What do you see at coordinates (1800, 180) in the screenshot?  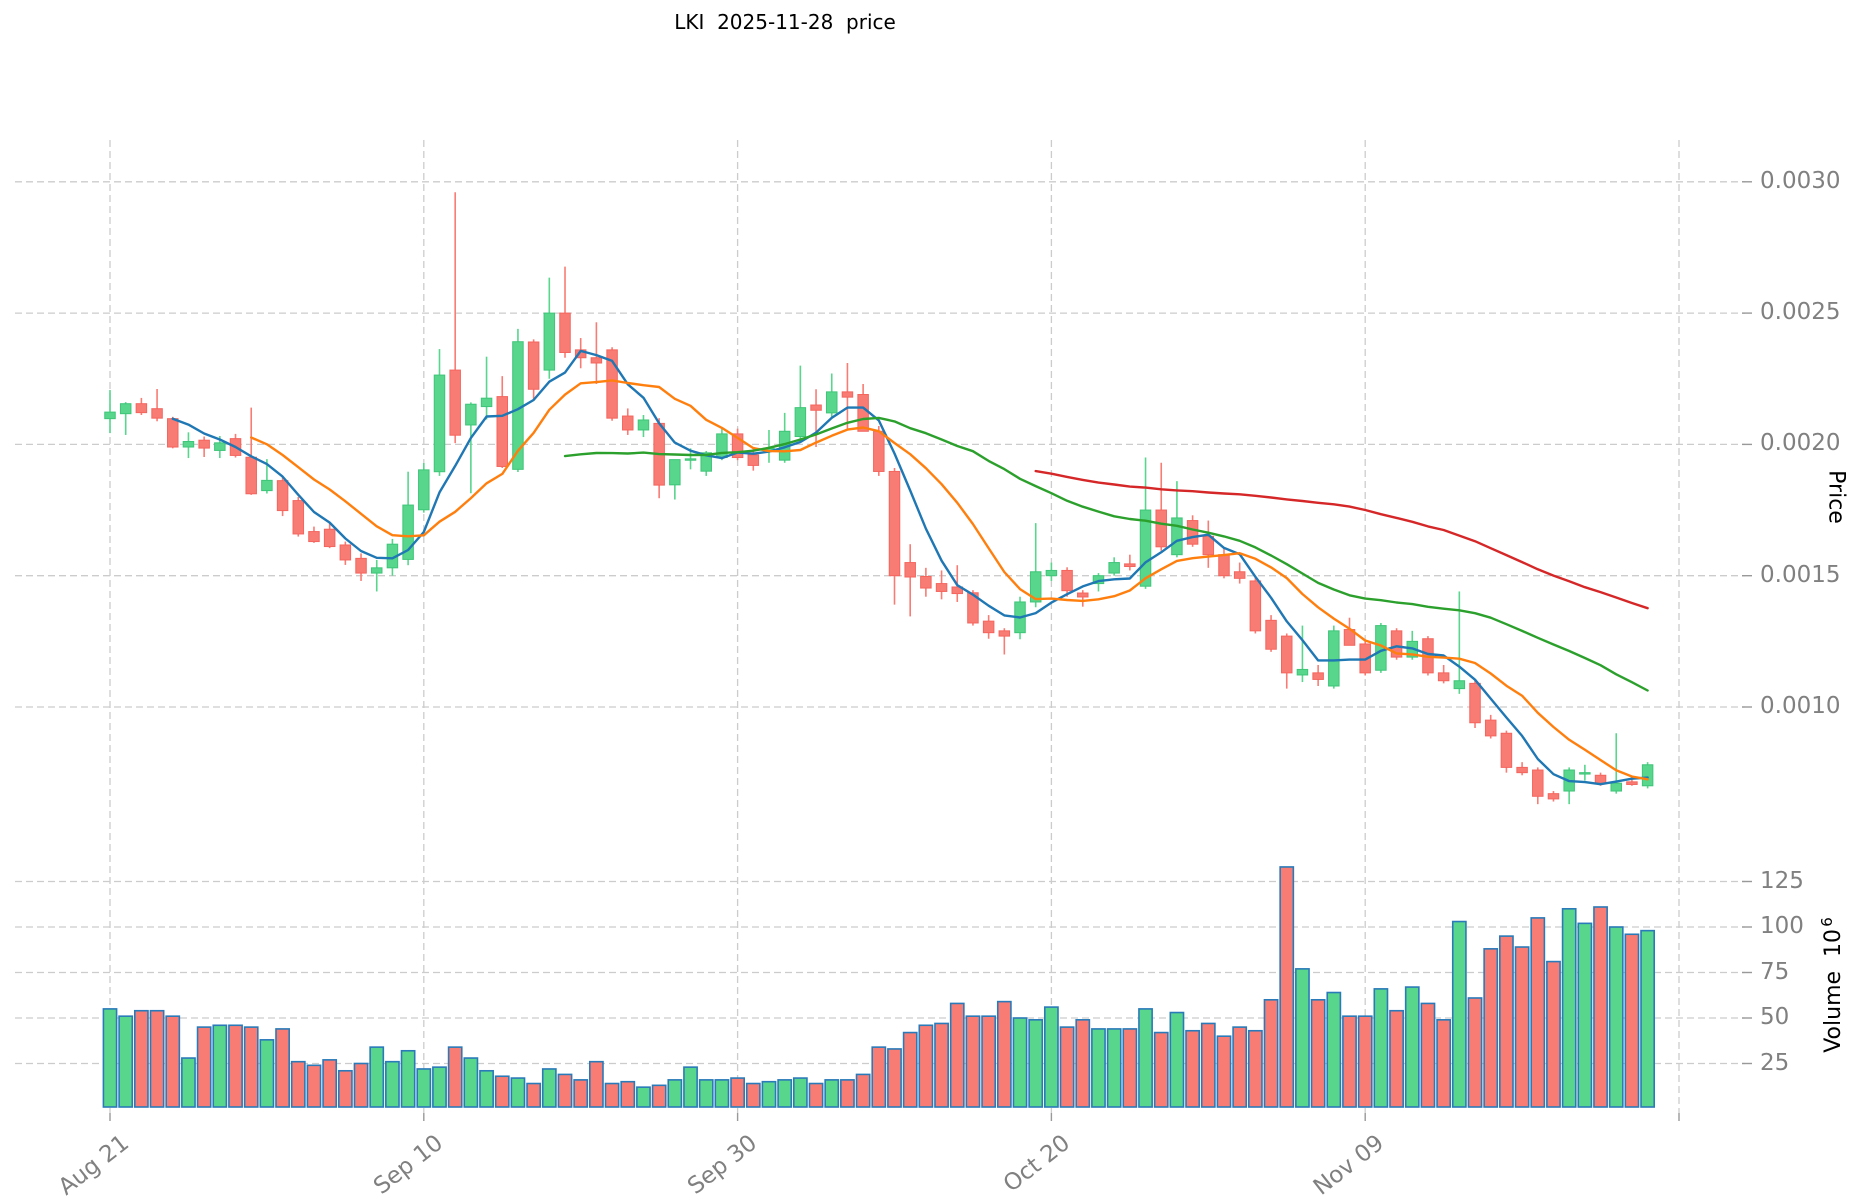 I see `price-tick-label: 0.0030` at bounding box center [1800, 180].